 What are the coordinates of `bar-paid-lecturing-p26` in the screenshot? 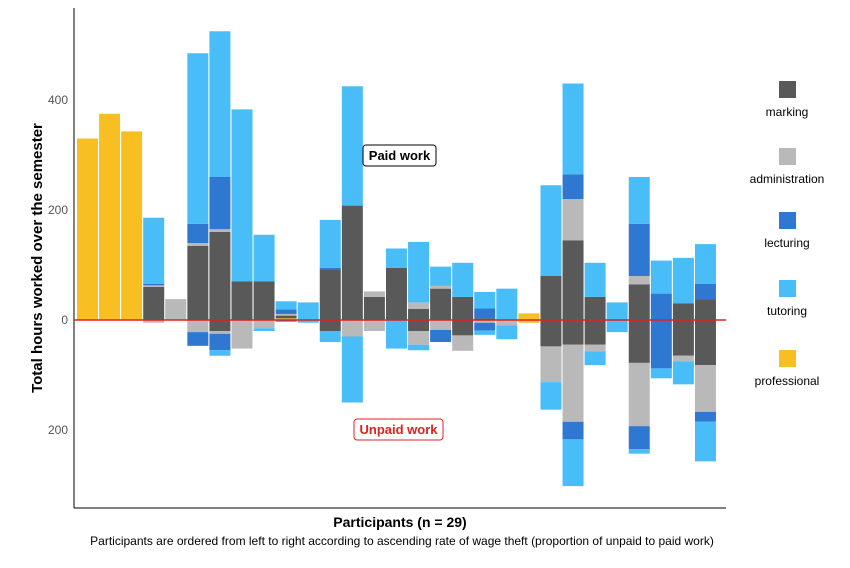 It's located at (639, 249).